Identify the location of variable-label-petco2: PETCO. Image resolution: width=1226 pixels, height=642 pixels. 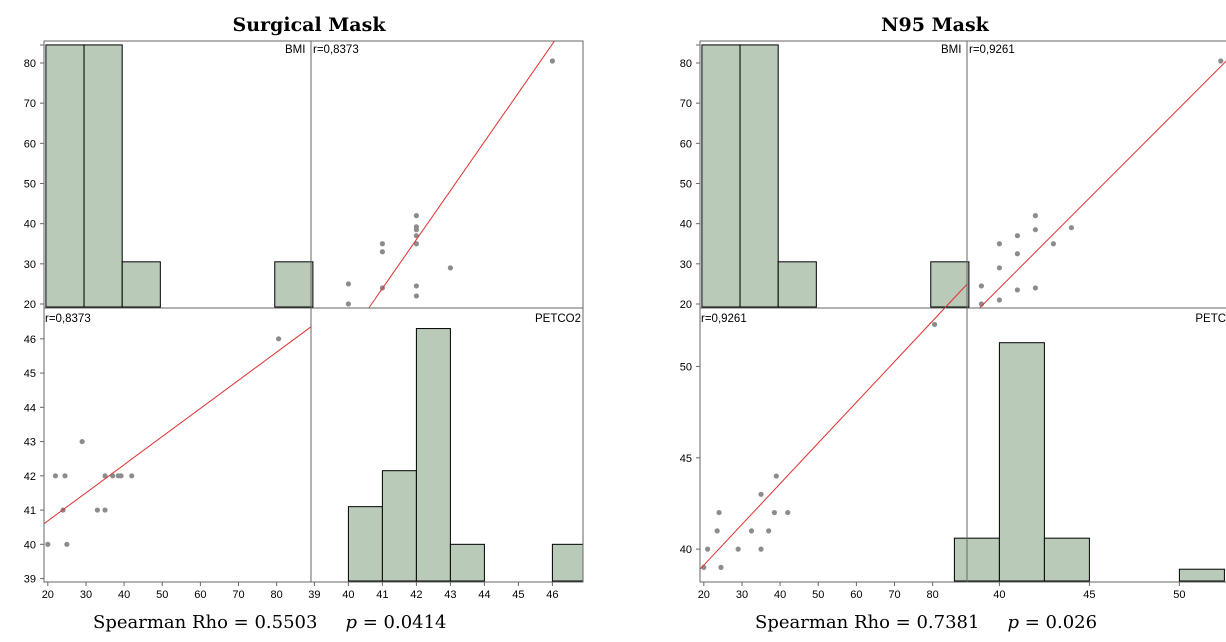
(1210, 319).